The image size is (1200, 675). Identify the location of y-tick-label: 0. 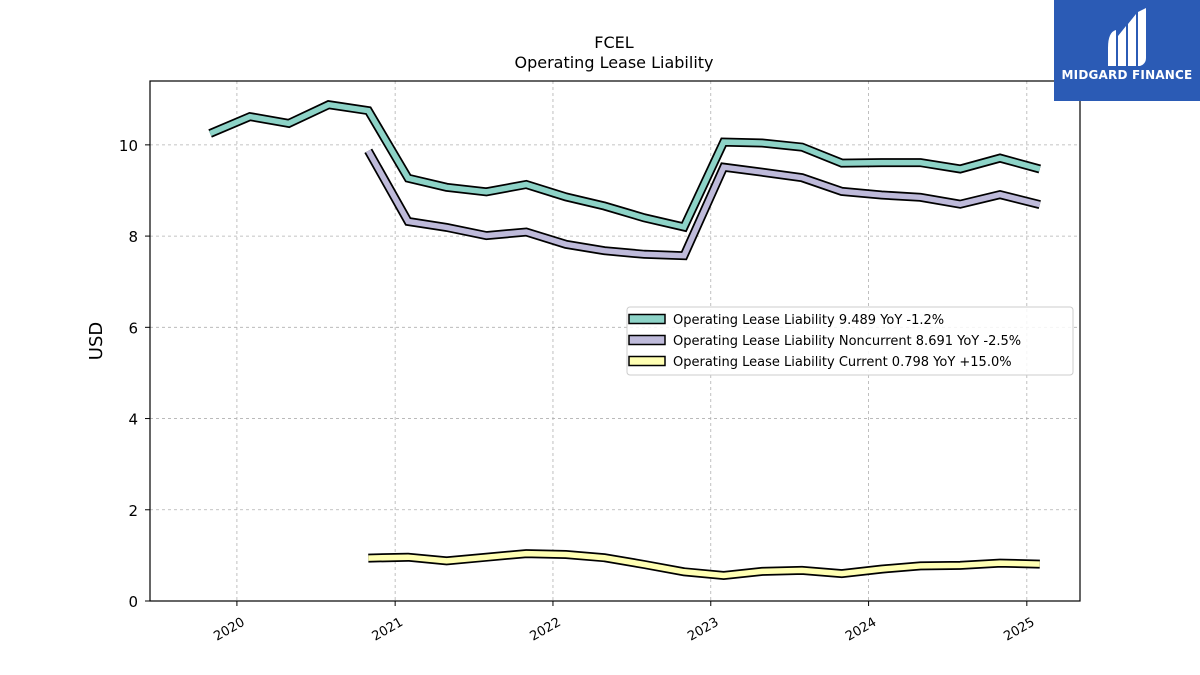
(133, 602).